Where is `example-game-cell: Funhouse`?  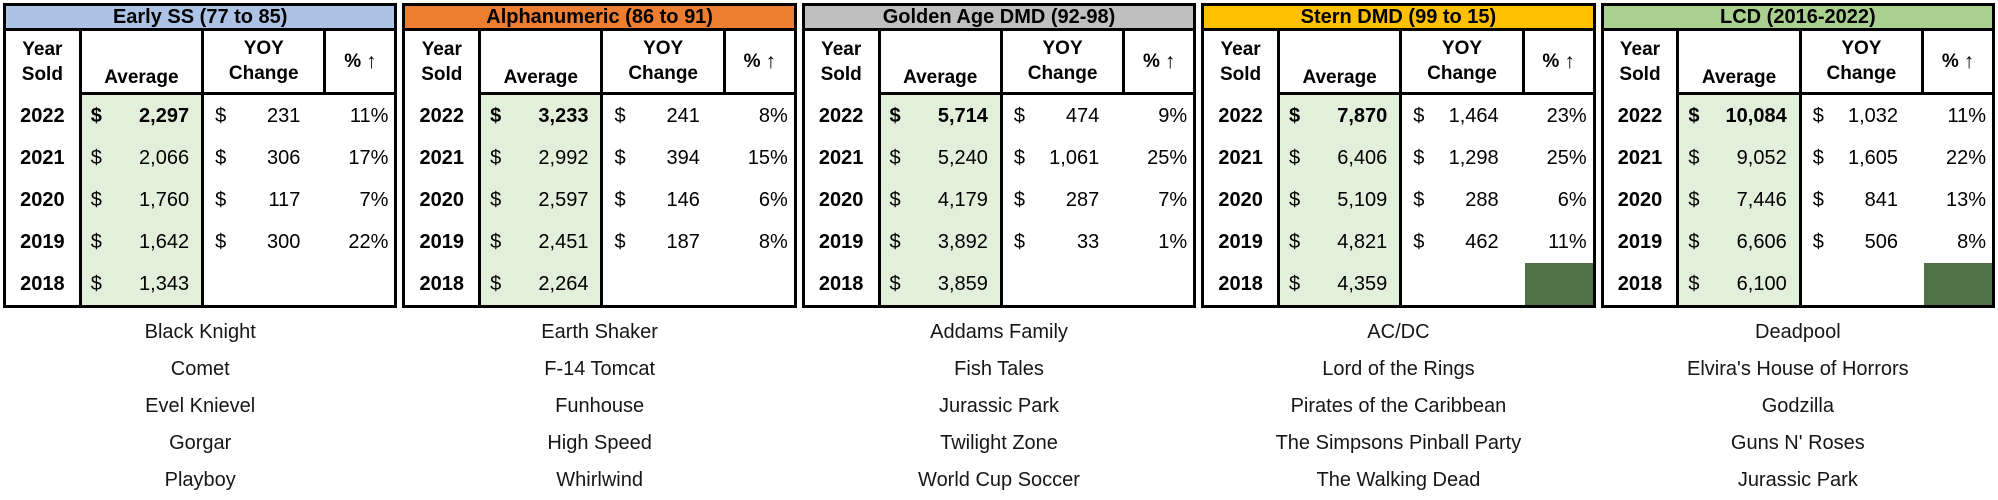
example-game-cell: Funhouse is located at coordinates (599, 406).